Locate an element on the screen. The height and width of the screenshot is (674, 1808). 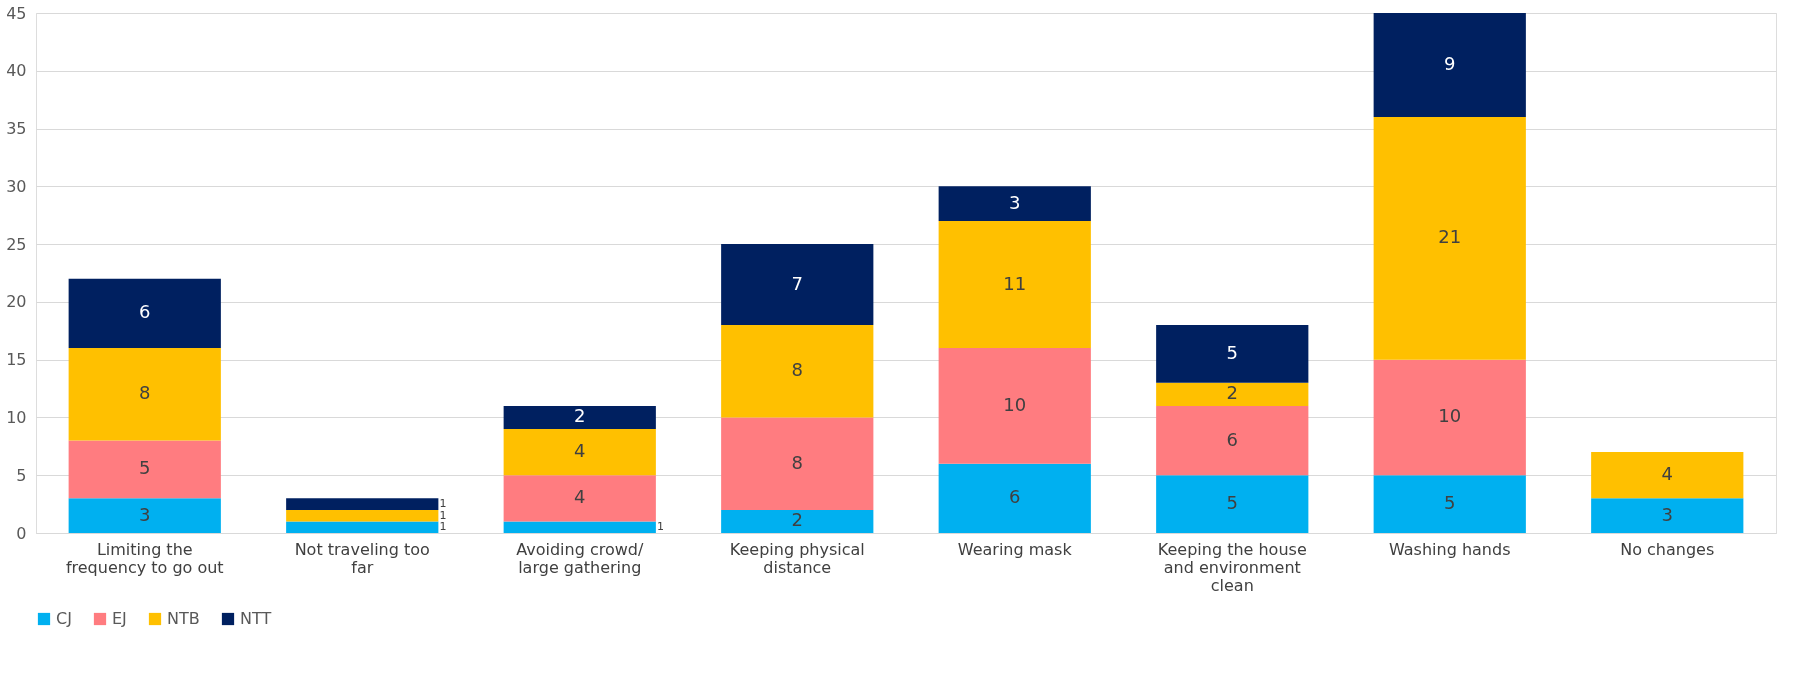
legend-label: NTB is located at coordinates (183, 618).